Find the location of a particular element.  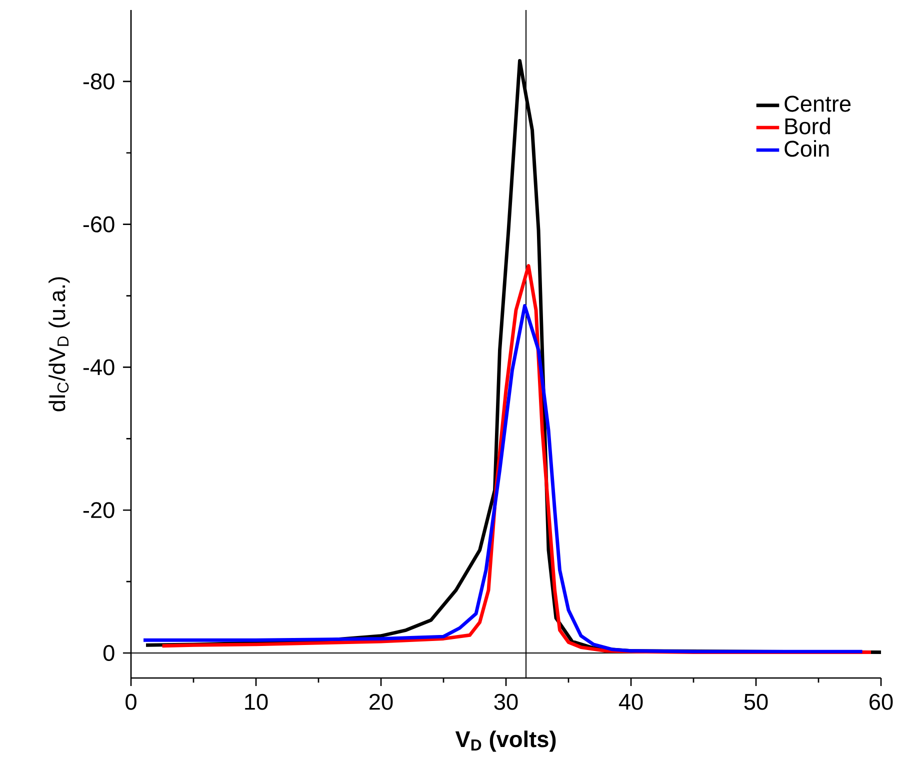

x-tick-label: 20 is located at coordinates (381, 702).